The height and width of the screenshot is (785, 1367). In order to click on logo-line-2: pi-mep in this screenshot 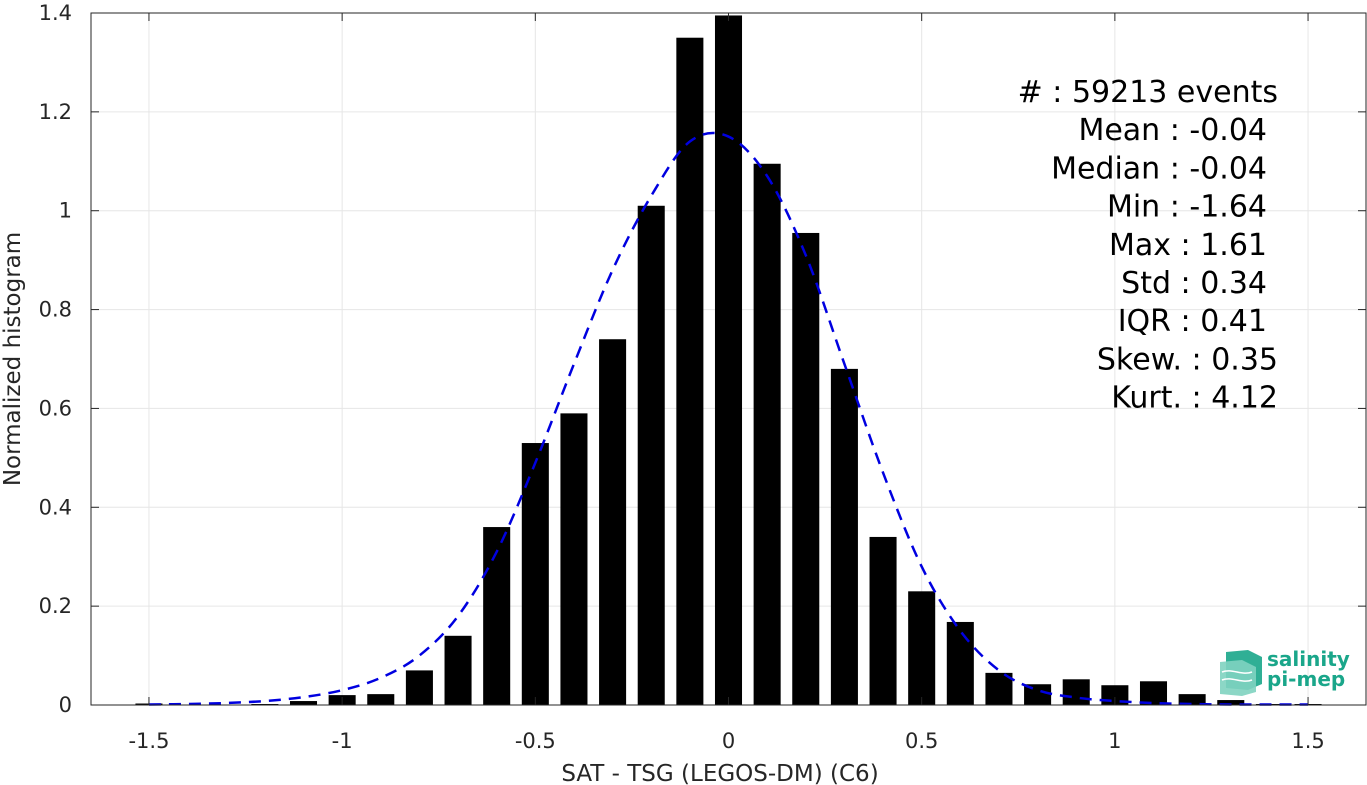, I will do `click(1306, 679)`.